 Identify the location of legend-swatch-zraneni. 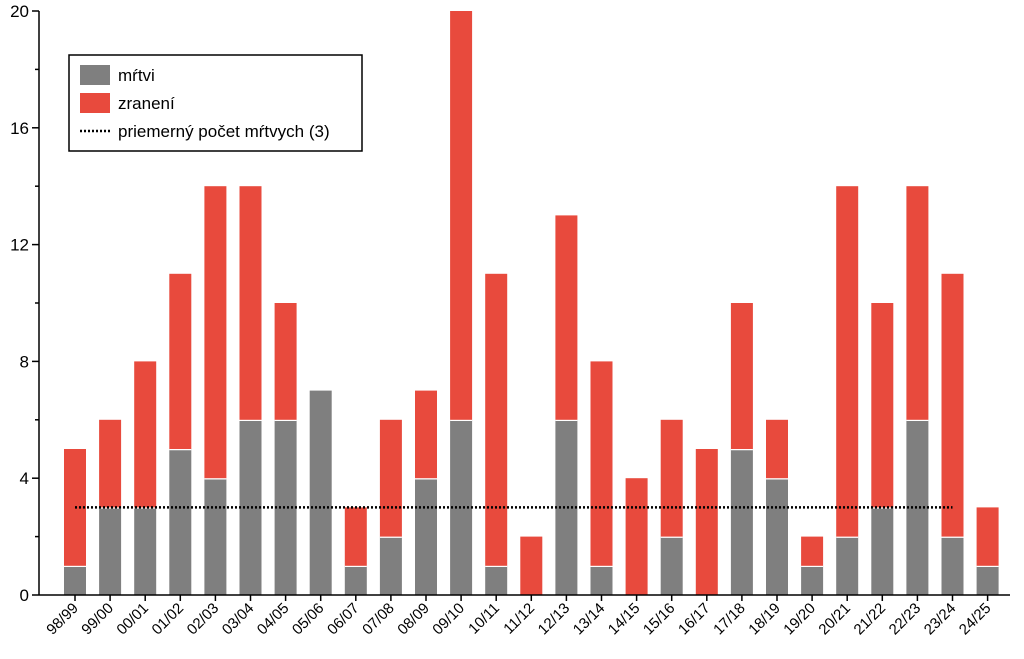
(95, 103).